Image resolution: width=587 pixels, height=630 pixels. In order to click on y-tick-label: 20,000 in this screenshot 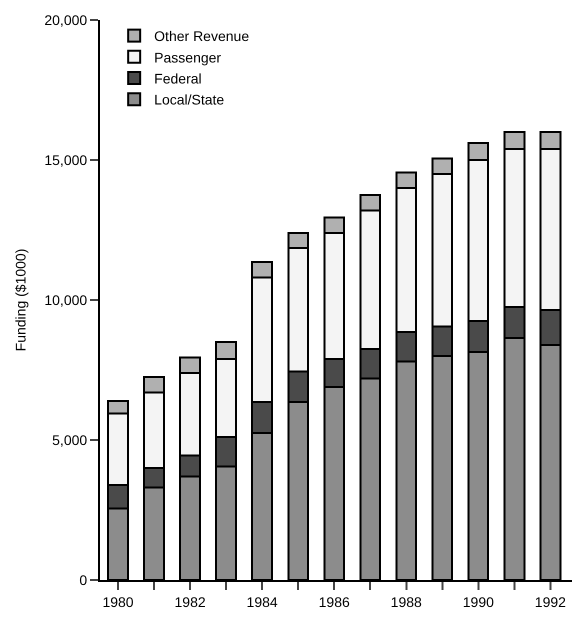, I will do `click(66, 20)`.